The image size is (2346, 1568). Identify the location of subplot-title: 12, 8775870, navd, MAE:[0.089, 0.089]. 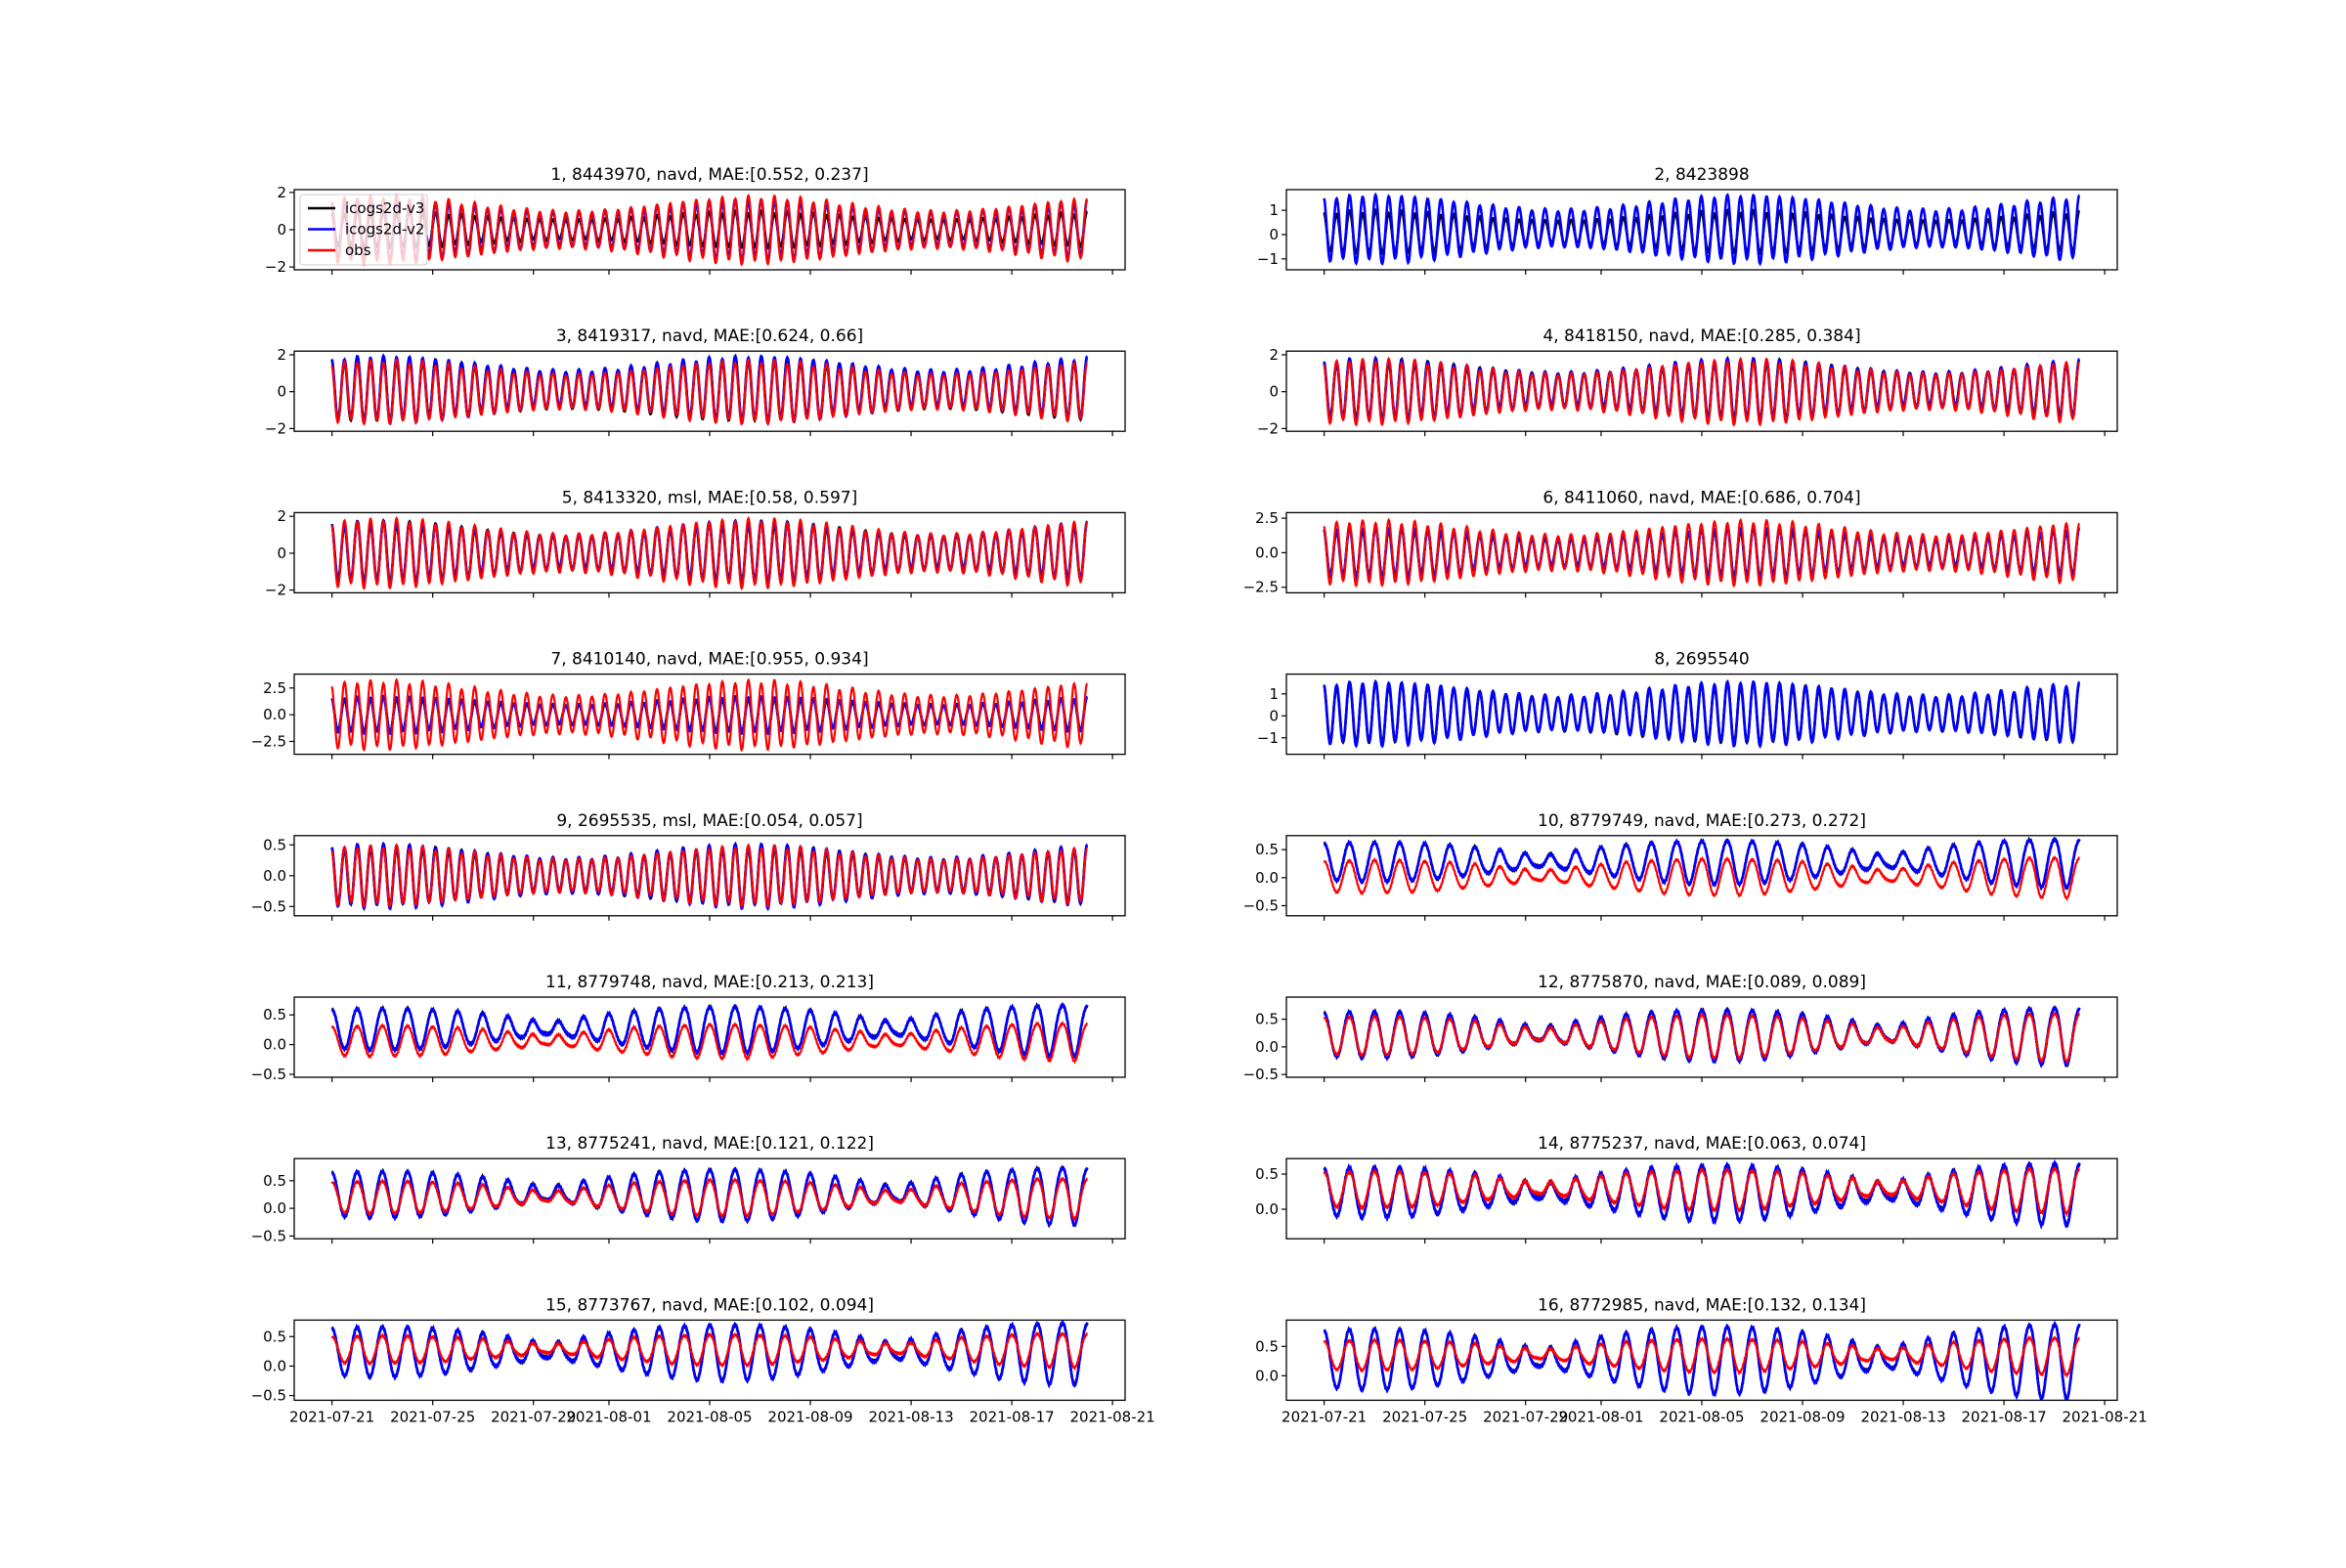
(1702, 982).